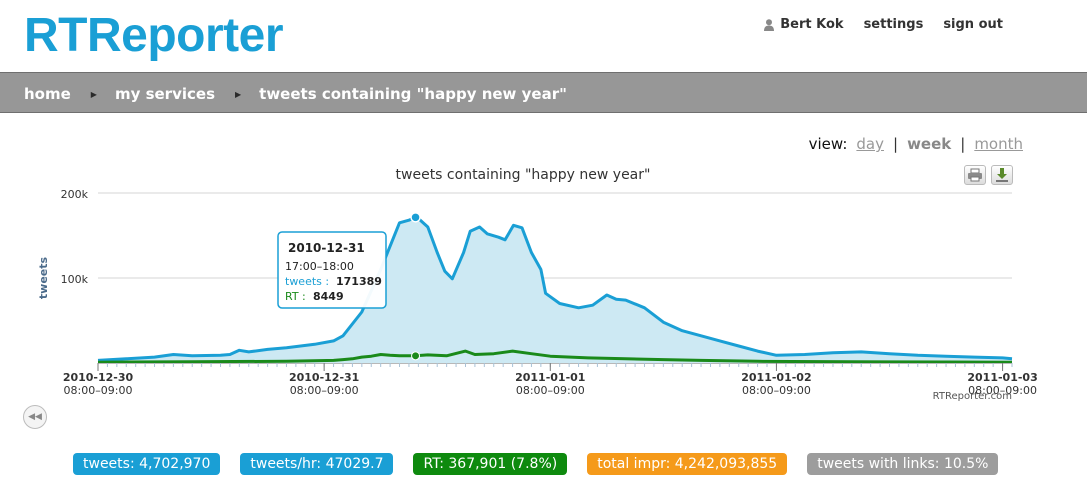 The width and height of the screenshot is (1087, 501). I want to click on sign-out-link: sign out, so click(973, 24).